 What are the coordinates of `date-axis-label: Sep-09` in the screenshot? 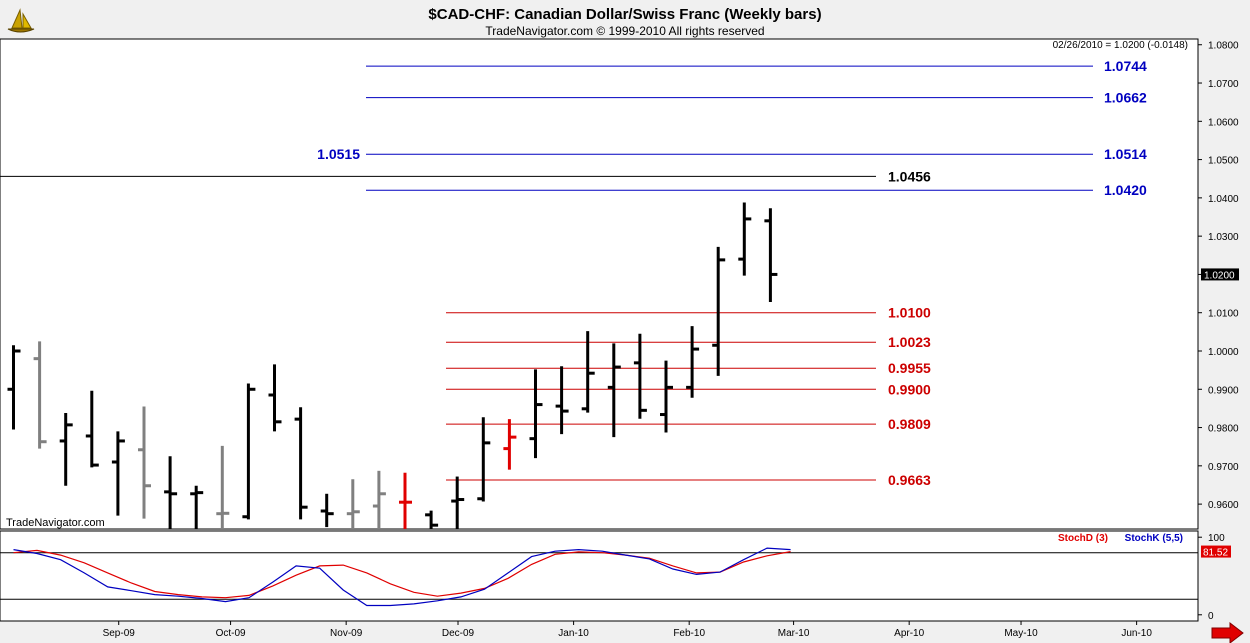 It's located at (119, 633).